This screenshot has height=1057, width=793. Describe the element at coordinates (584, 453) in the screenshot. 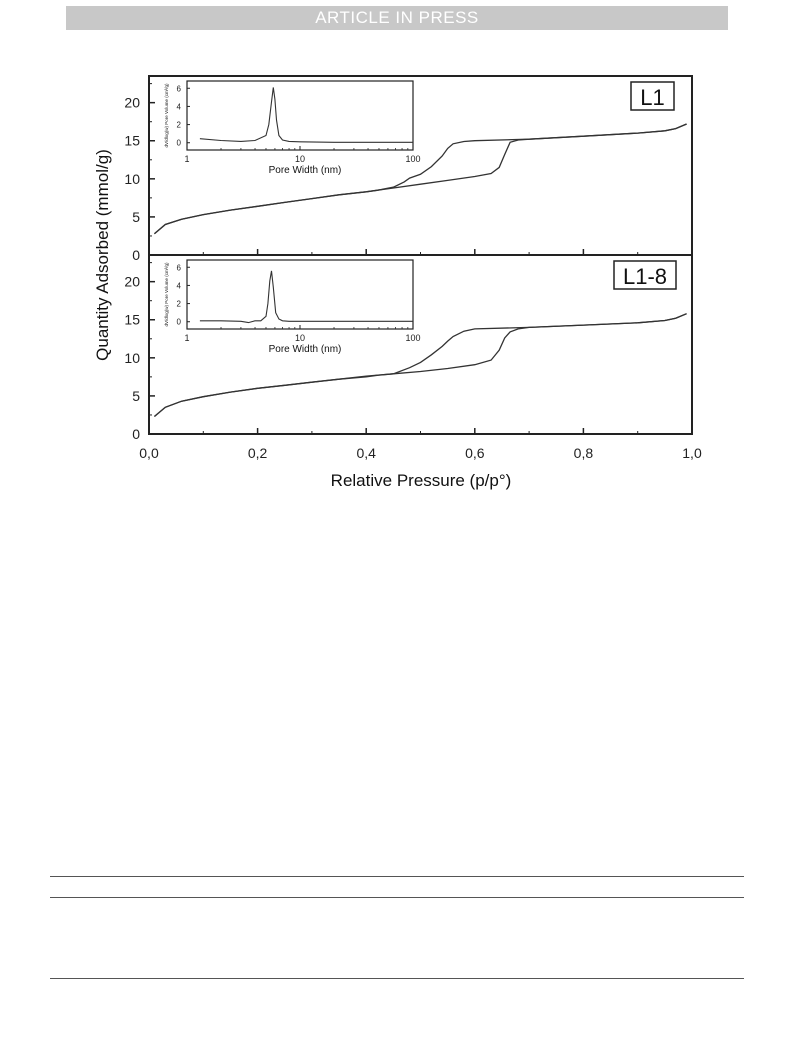

I see `x-tick-label: 0,8` at that location.